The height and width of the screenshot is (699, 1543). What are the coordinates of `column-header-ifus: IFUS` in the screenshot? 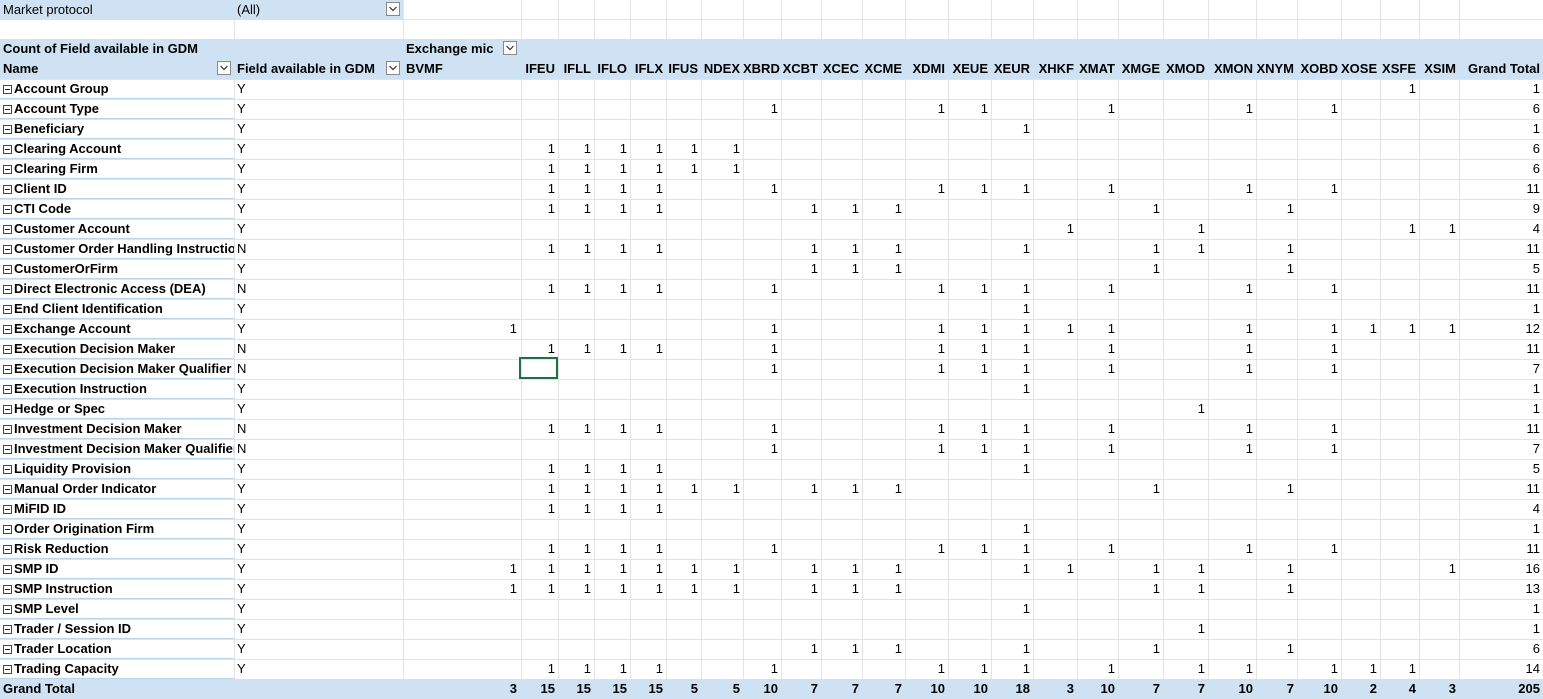 It's located at (683, 68).